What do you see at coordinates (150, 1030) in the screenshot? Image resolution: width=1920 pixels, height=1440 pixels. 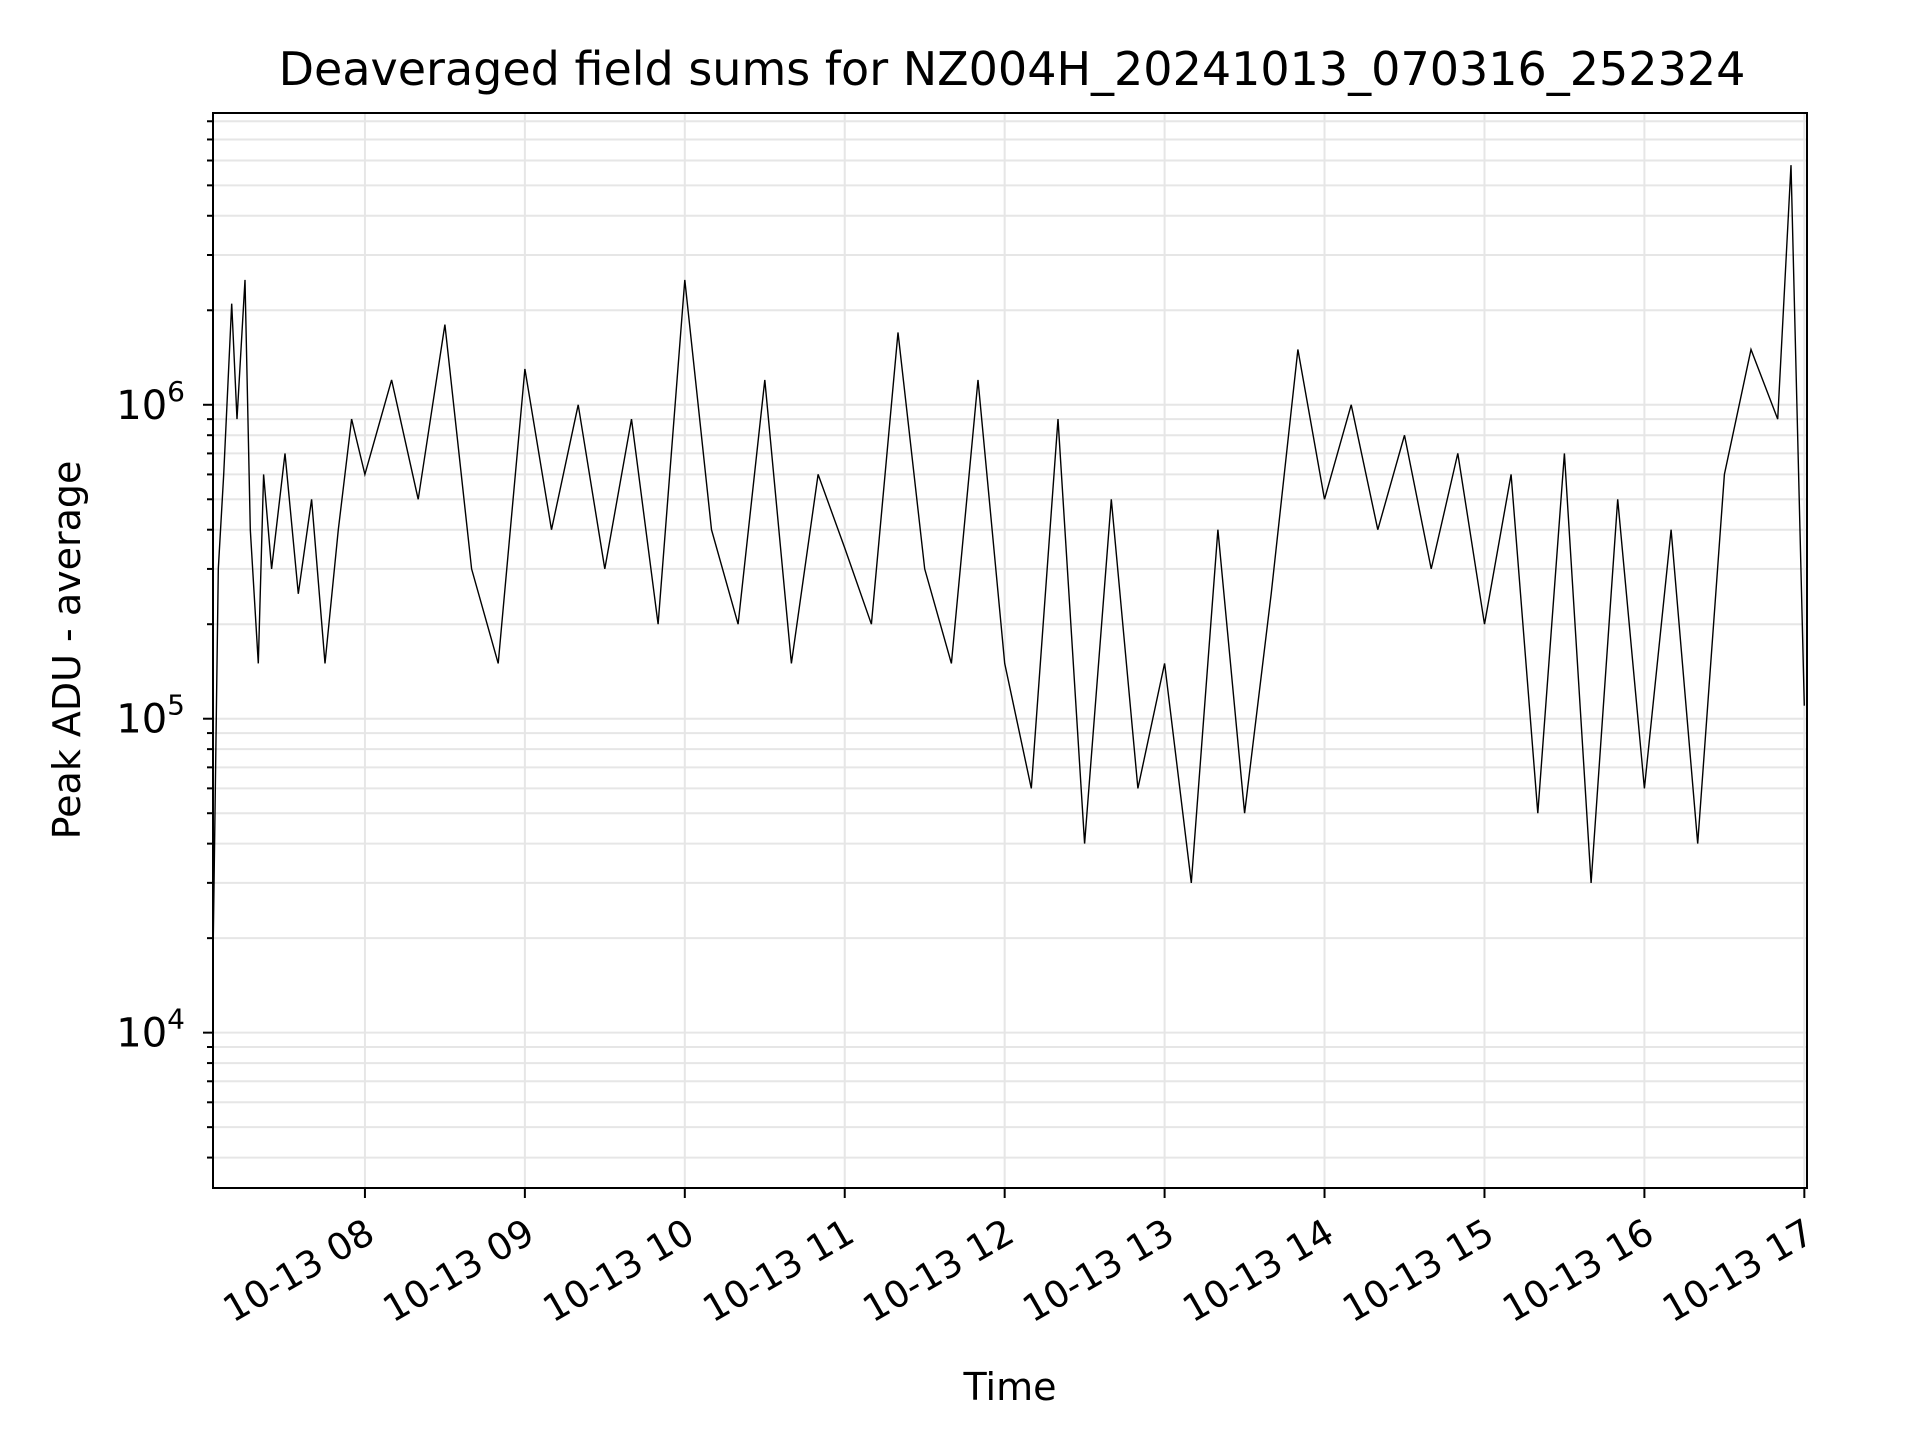 I see `y-tick-label: 10⁴` at bounding box center [150, 1030].